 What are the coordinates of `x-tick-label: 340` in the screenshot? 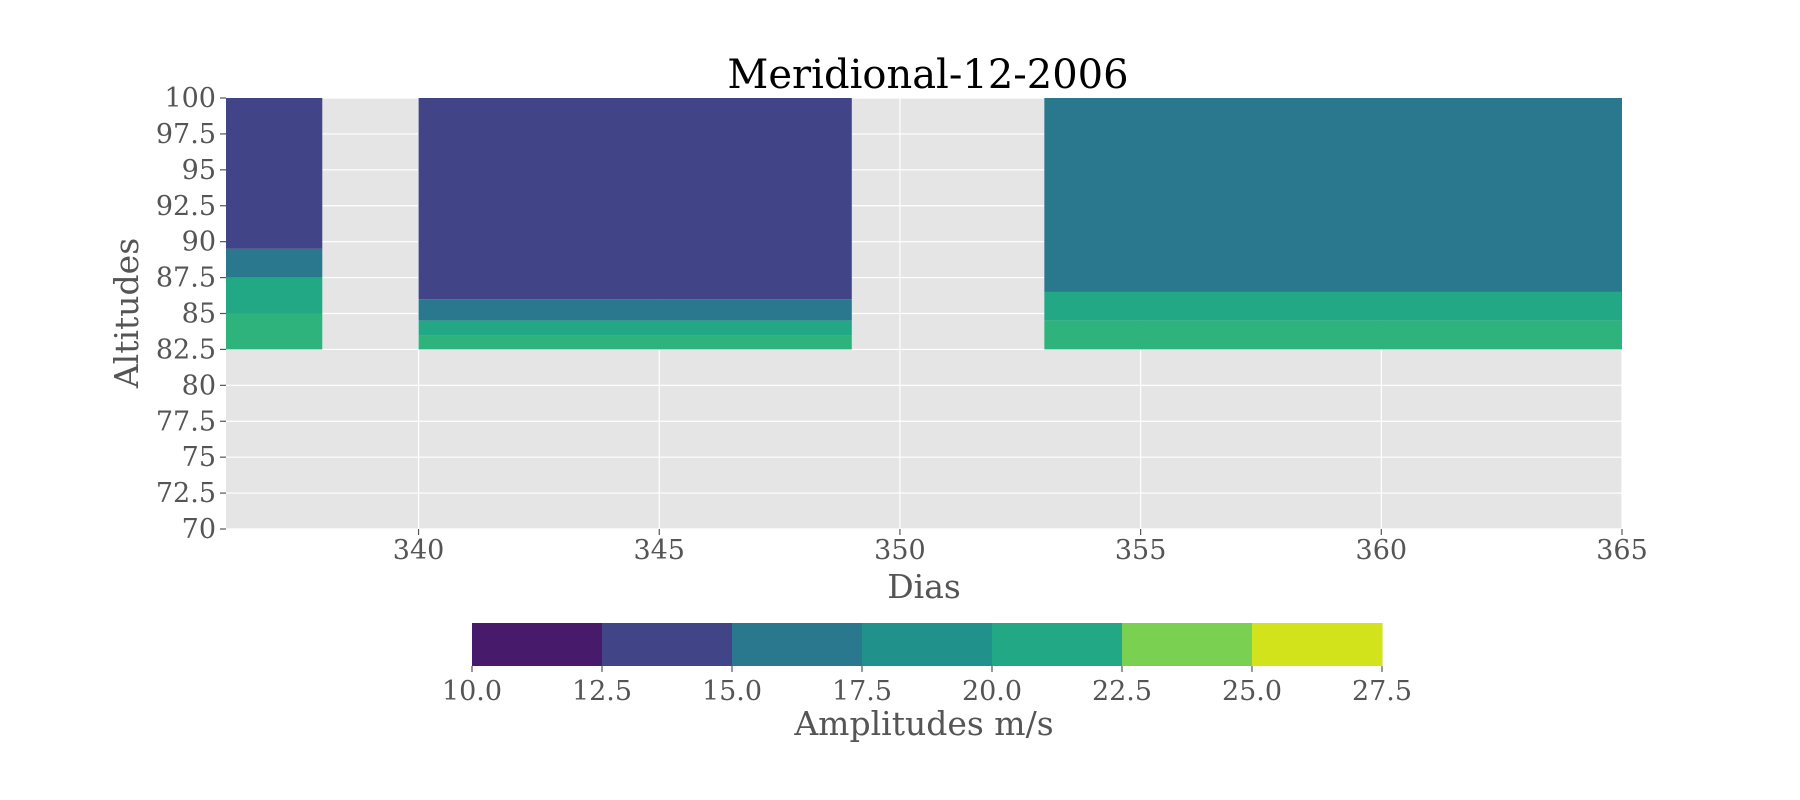 It's located at (419, 550).